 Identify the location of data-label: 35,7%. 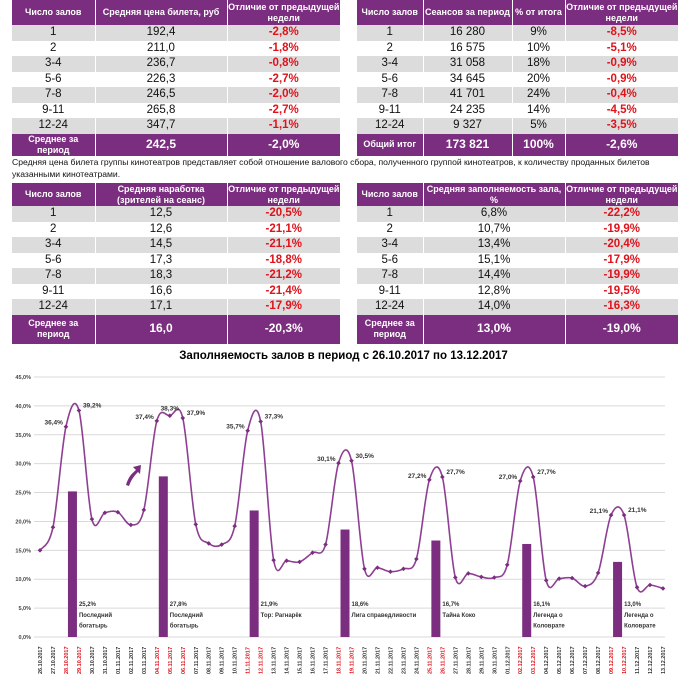
(235, 427).